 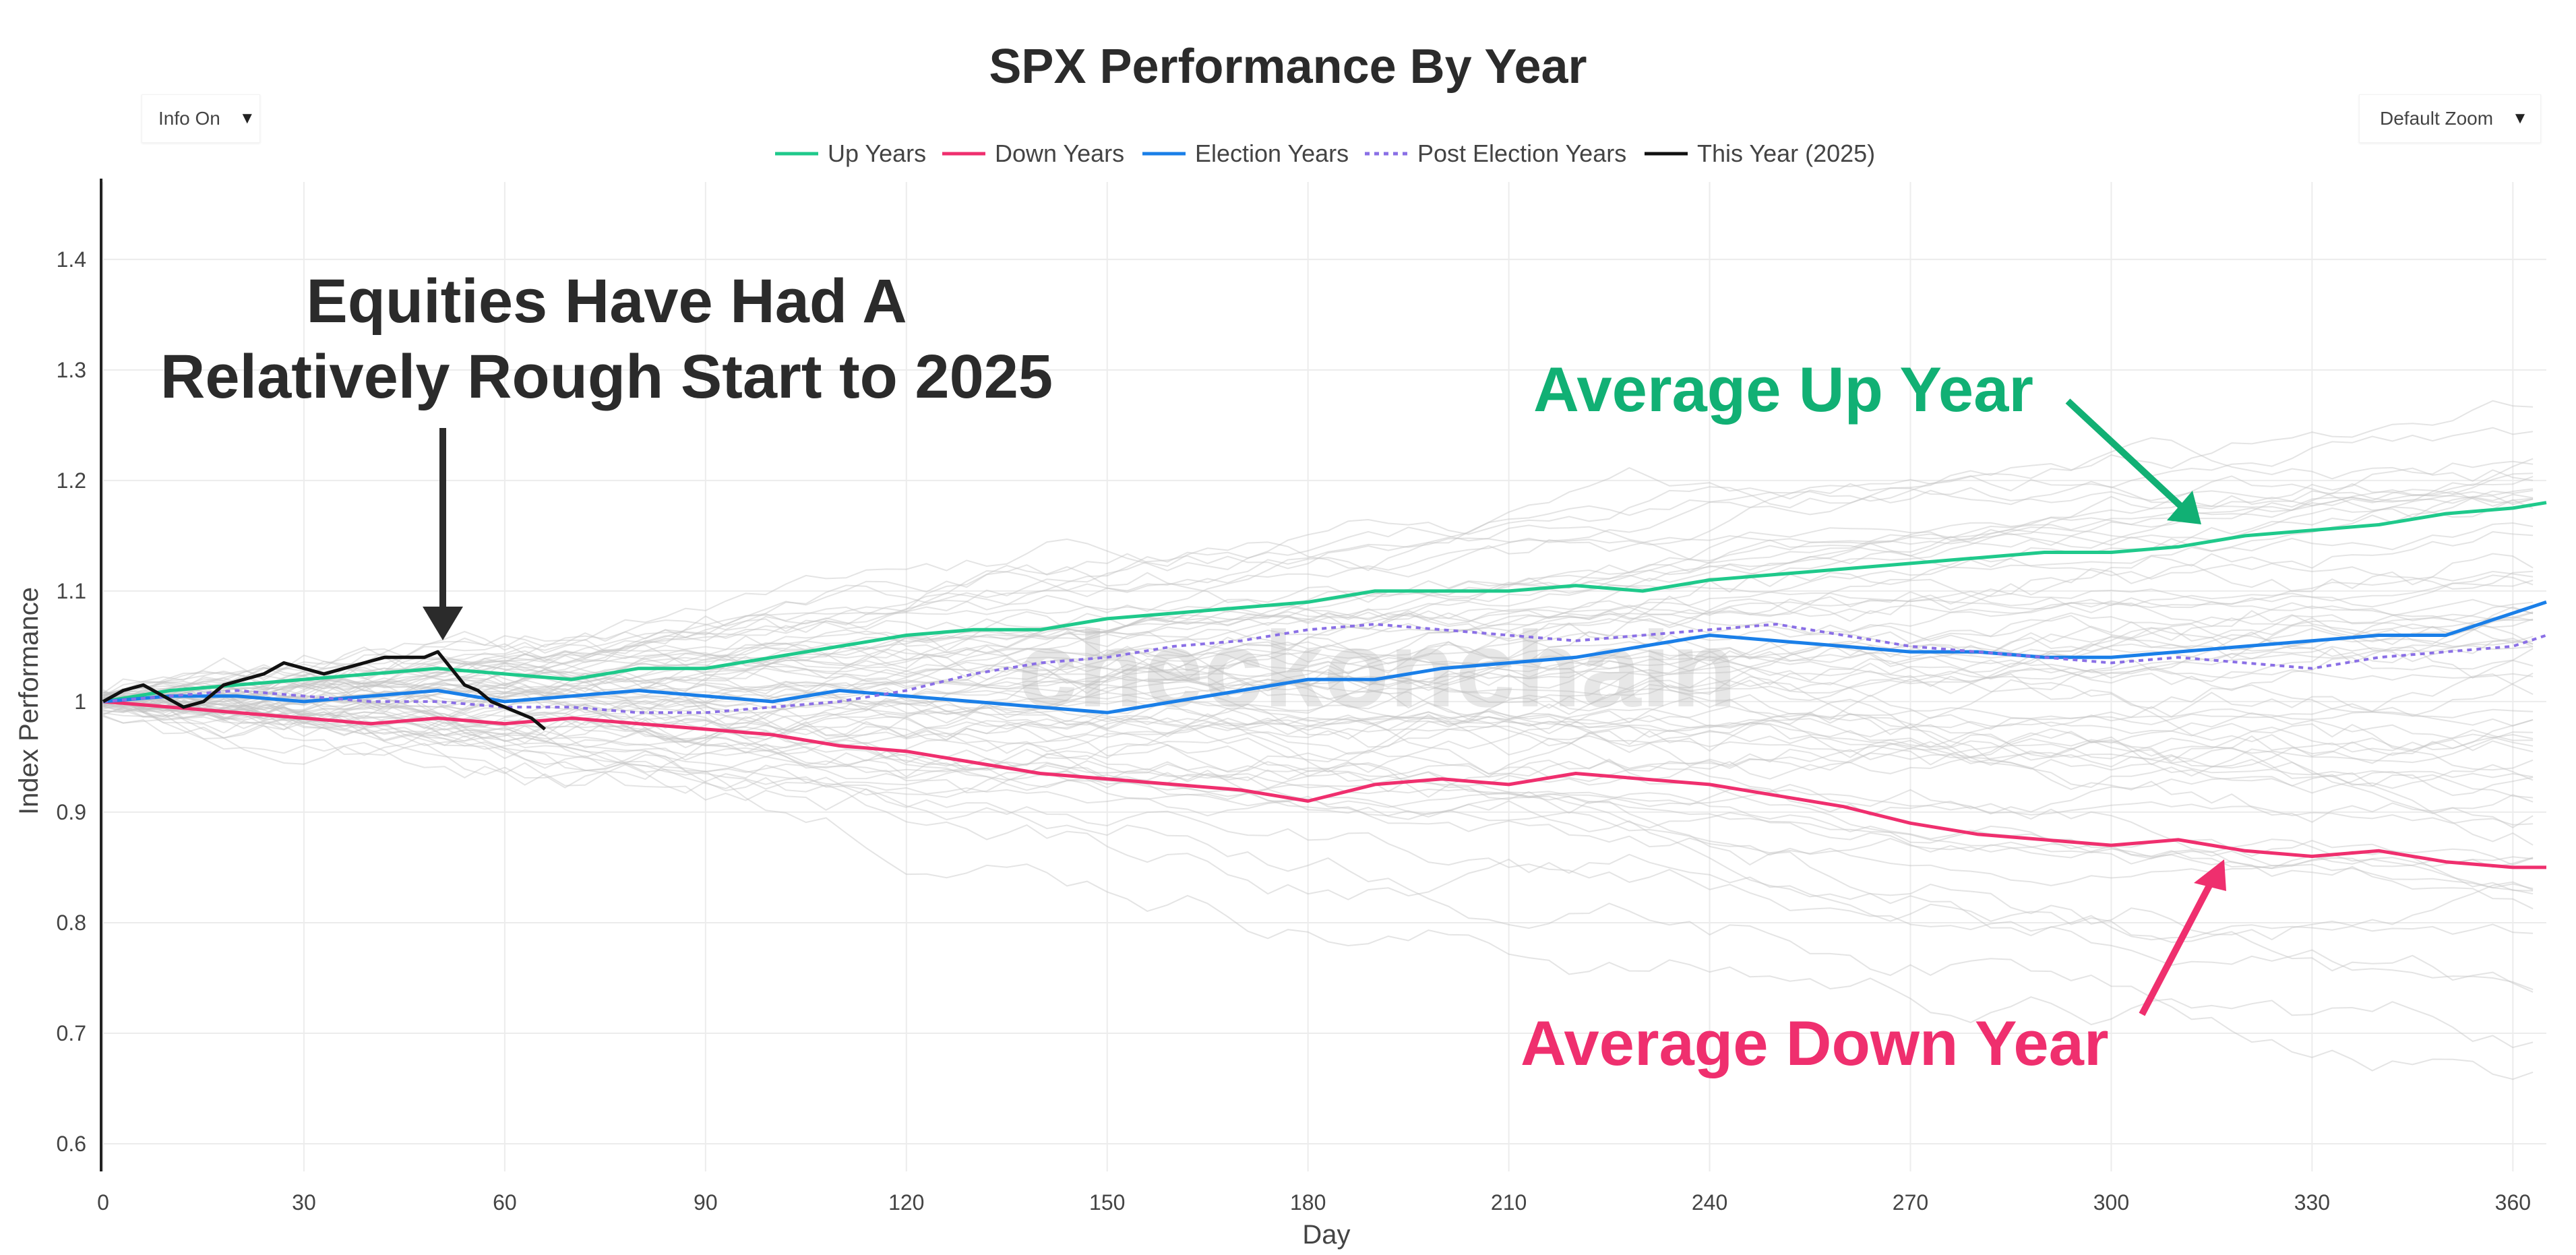 What do you see at coordinates (2437, 118) in the screenshot?
I see `zoom-dropdown-label: Default Zoom` at bounding box center [2437, 118].